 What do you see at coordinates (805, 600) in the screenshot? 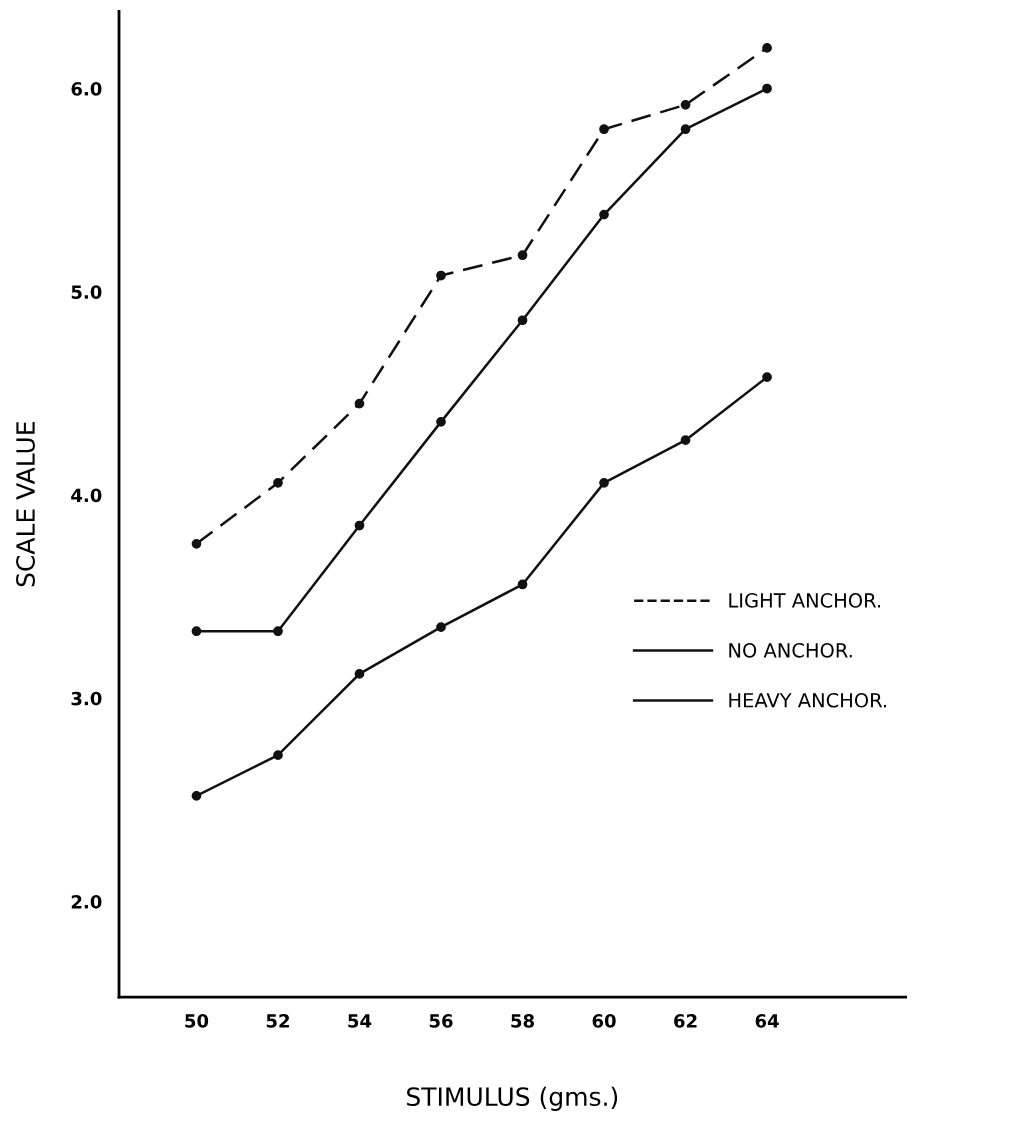
I see `legend-label: LIGHT ANCHOR.` at bounding box center [805, 600].